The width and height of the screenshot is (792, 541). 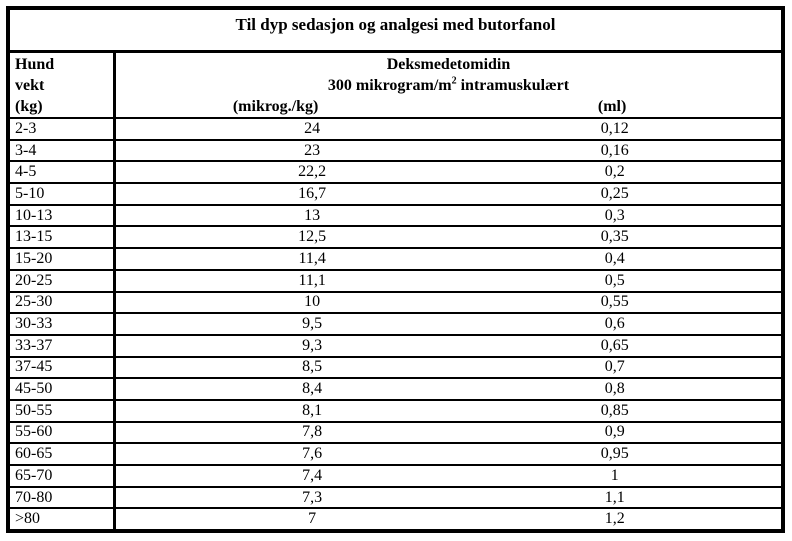 What do you see at coordinates (63, 150) in the screenshot?
I see `weight-cell: 3-4` at bounding box center [63, 150].